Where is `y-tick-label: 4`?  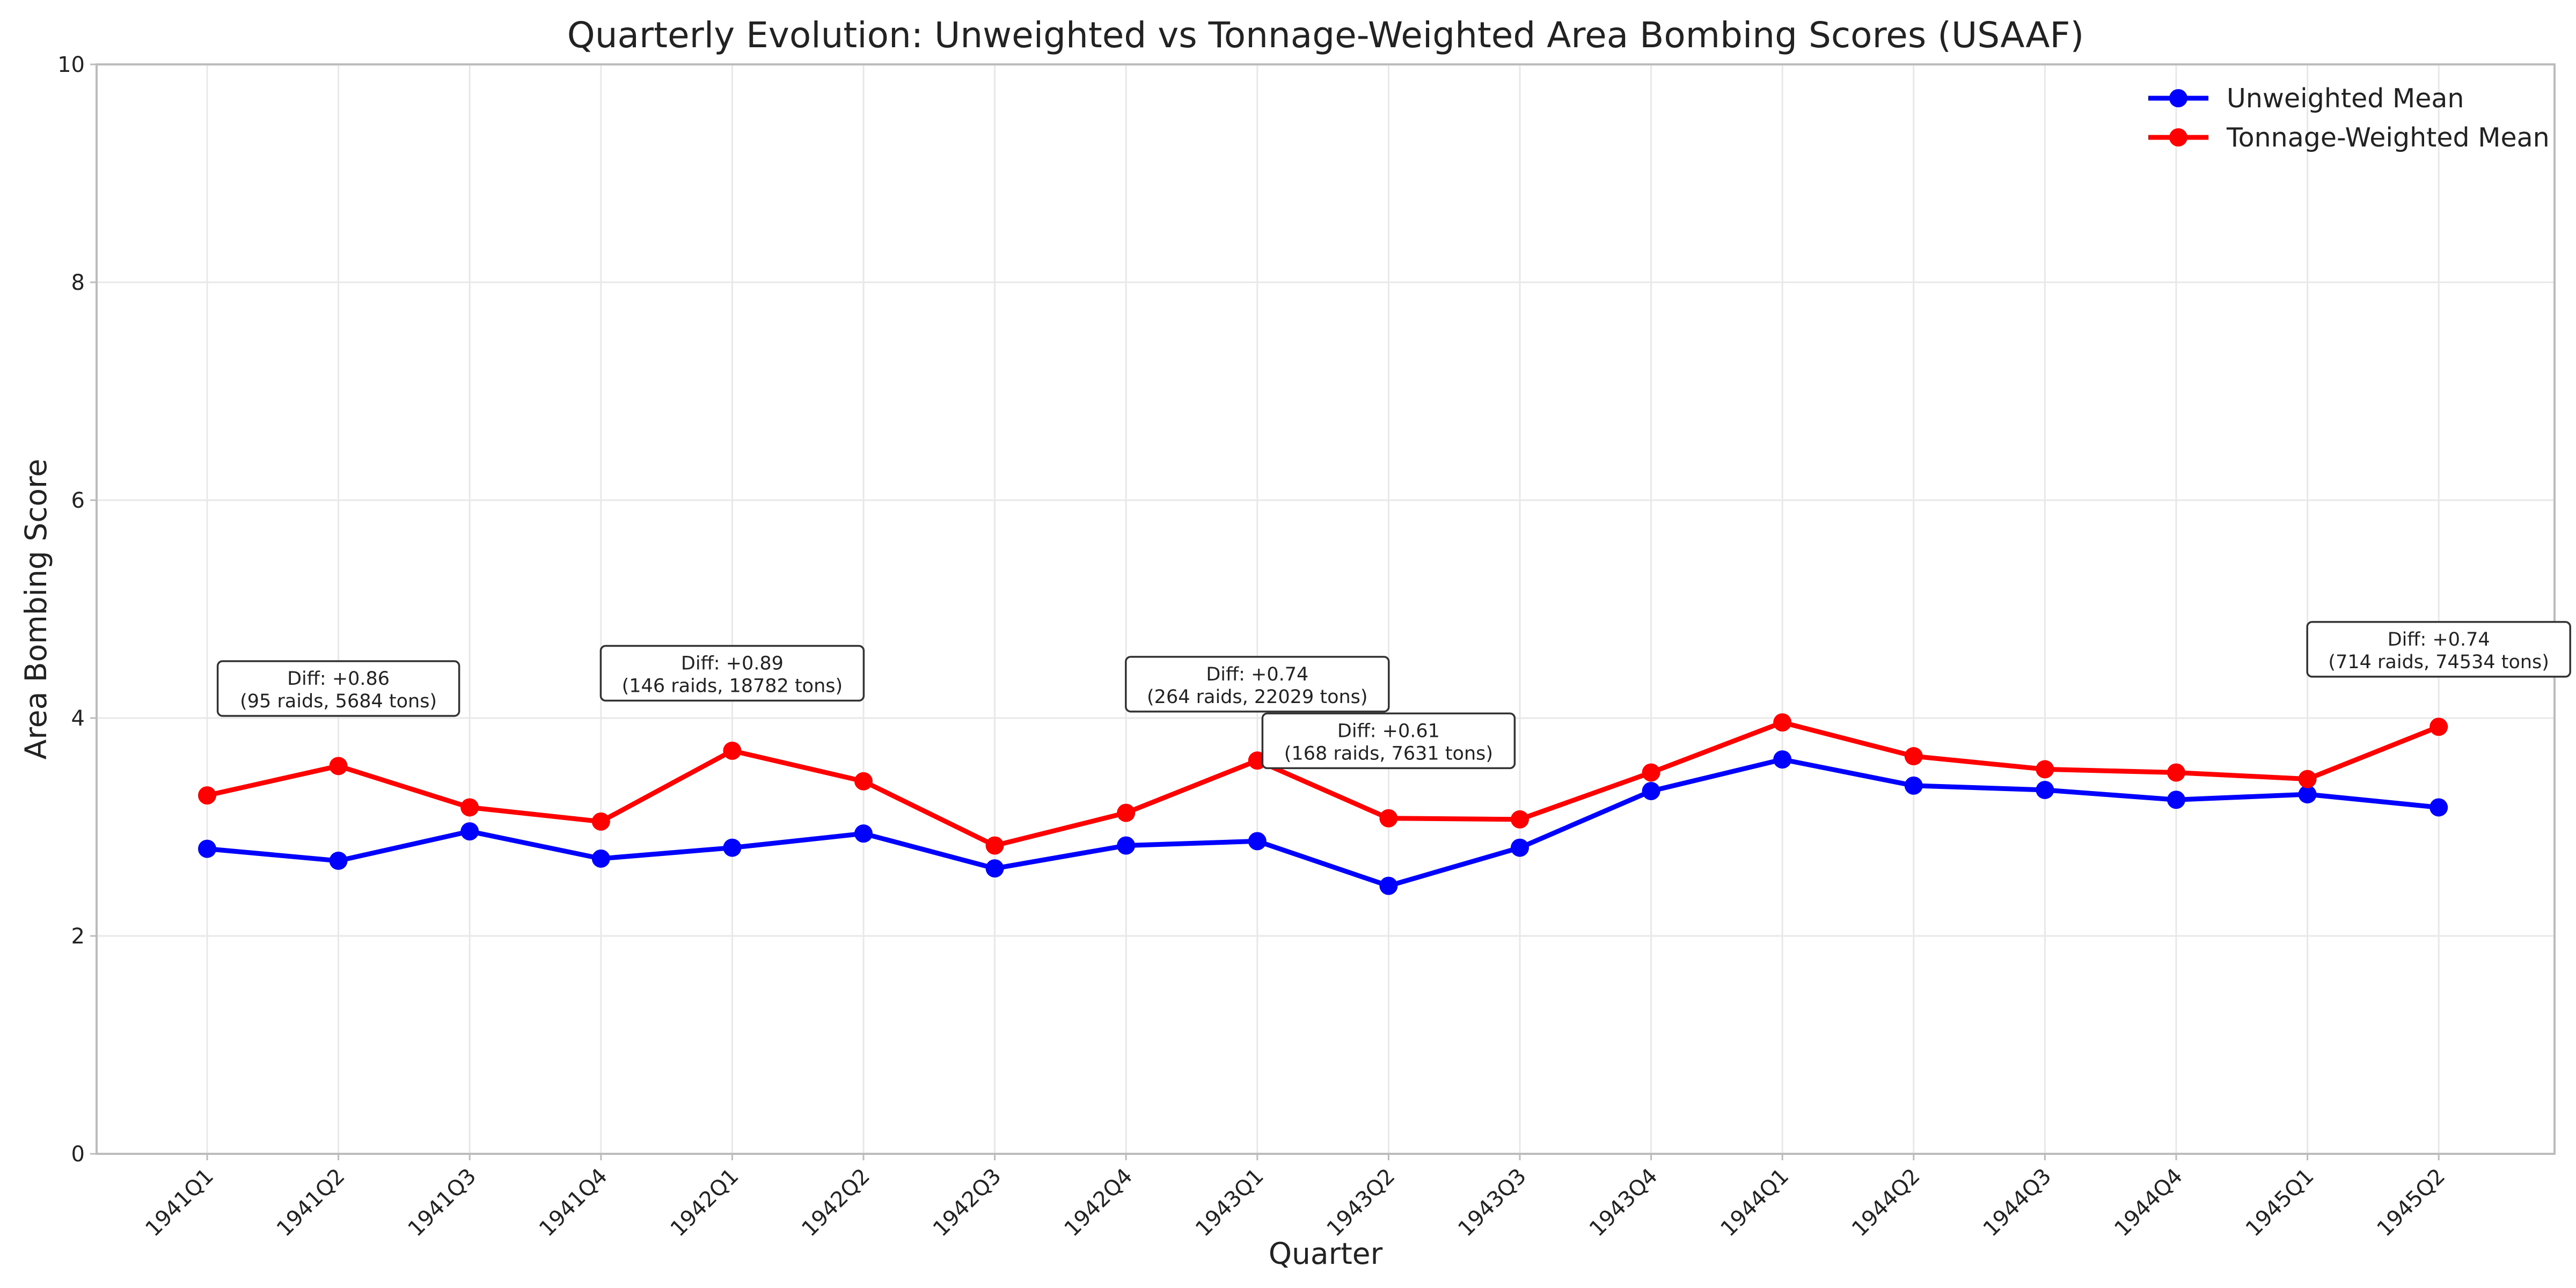
y-tick-label: 4 is located at coordinates (78, 718).